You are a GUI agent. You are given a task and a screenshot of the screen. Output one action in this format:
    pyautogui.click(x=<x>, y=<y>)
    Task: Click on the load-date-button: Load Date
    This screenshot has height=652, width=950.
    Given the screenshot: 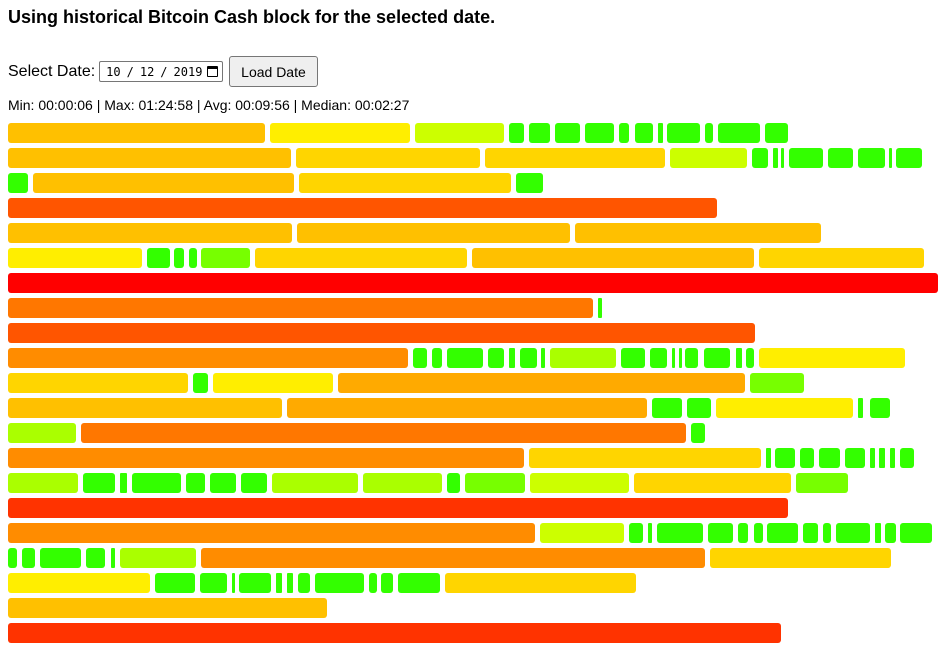 What is the action you would take?
    pyautogui.click(x=273, y=71)
    